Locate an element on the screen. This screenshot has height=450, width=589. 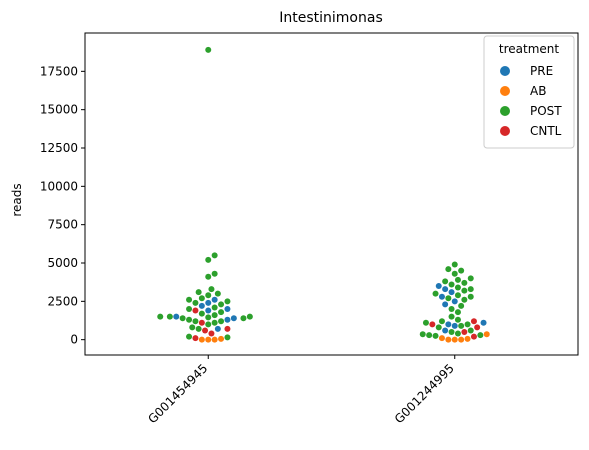
y-axis: 0 2500 5000 7500 10000 12500 15000 17500 is located at coordinates (62, 205).